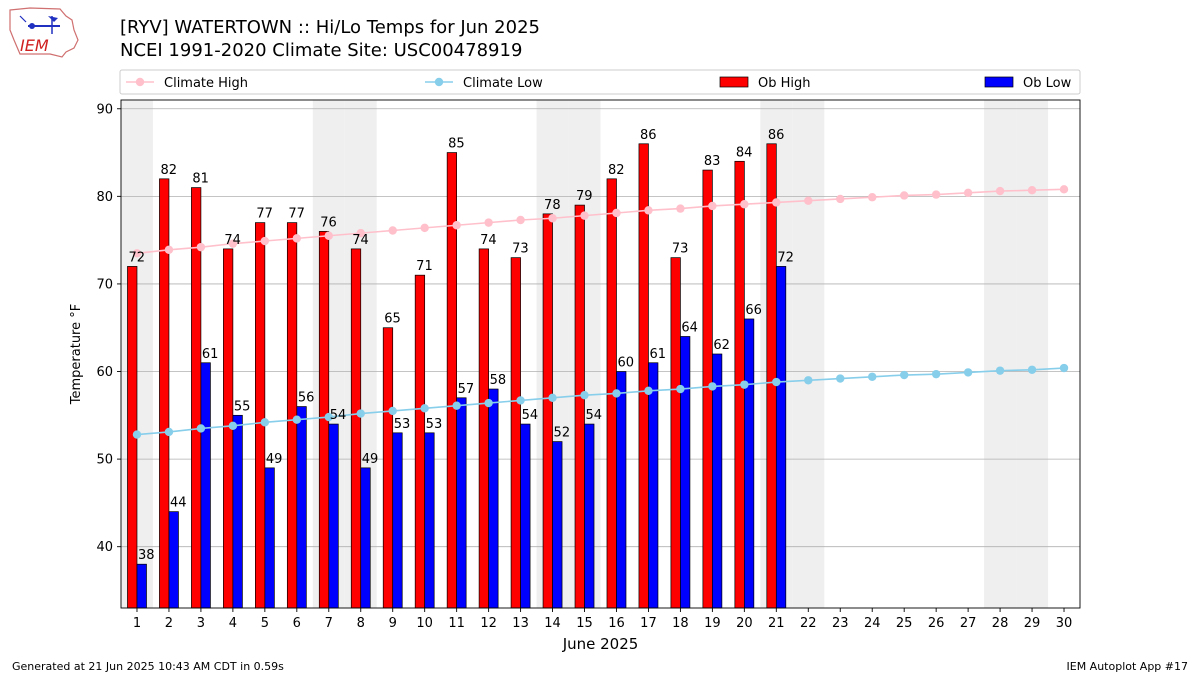 This screenshot has height=675, width=1200. What do you see at coordinates (274, 459) in the screenshot?
I see `ob-low-label-5: 49` at bounding box center [274, 459].